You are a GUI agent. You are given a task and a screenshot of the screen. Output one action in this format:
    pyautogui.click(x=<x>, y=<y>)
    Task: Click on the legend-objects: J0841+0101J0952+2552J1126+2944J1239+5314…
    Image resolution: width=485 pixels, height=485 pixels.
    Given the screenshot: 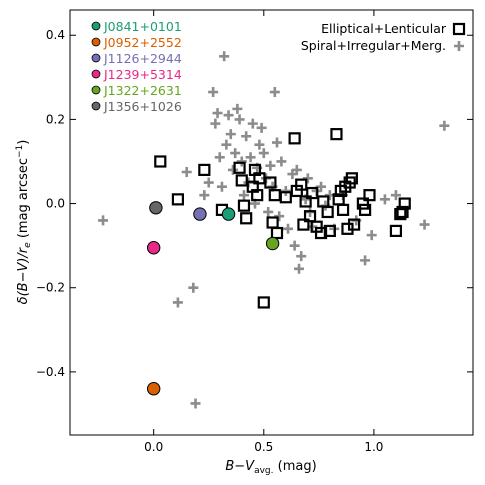 What is the action you would take?
    pyautogui.click(x=136, y=66)
    